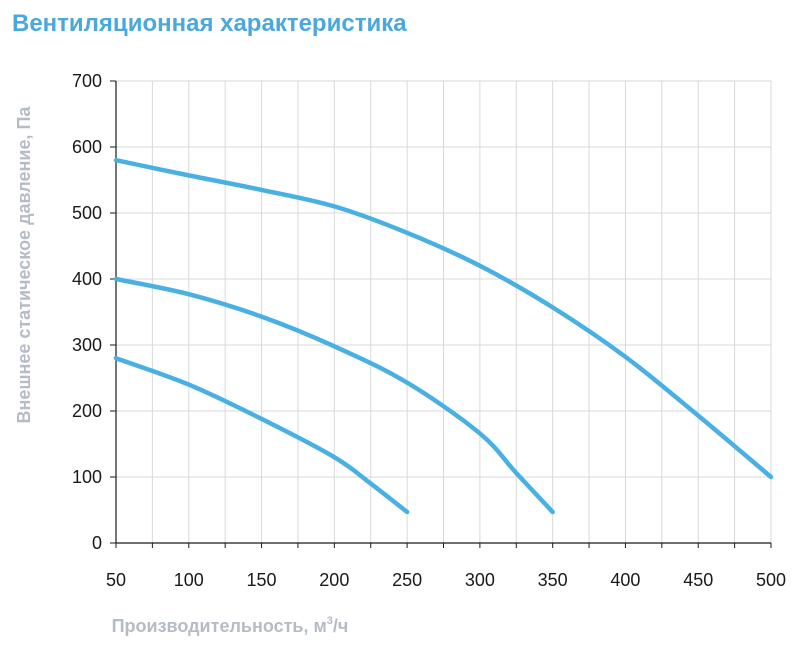  Describe the element at coordinates (262, 580) in the screenshot. I see `x-tick-label: 150` at that location.